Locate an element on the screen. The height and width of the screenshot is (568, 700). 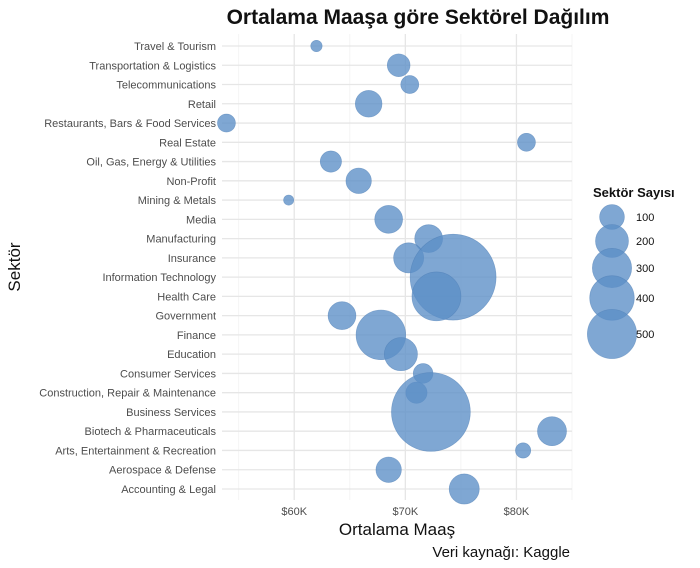
legend-label: 400 is located at coordinates (645, 299).